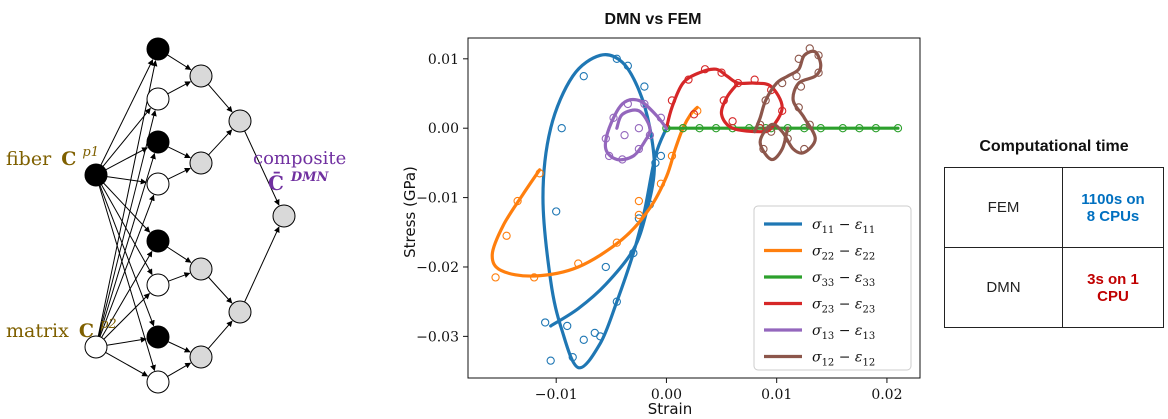 The width and height of the screenshot is (1168, 419). Describe the element at coordinates (843, 226) in the screenshot. I see `legend-label: σ11 − ε11` at that location.